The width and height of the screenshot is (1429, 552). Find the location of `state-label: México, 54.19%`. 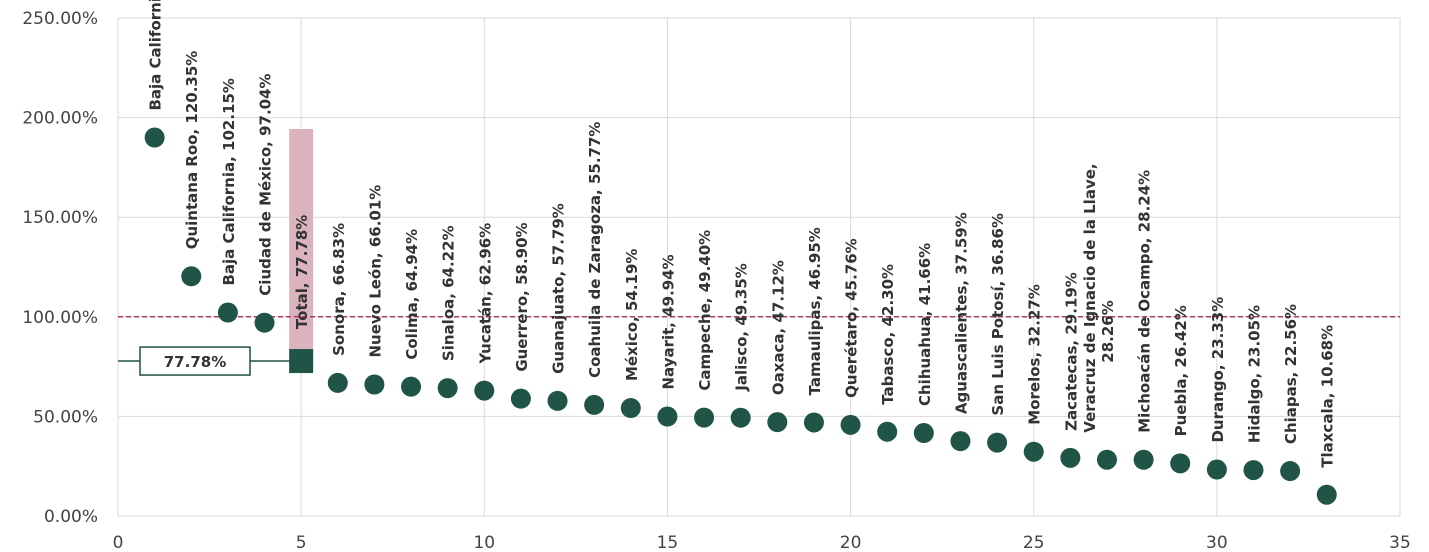

state-label: México, 54.19% is located at coordinates (632, 315).